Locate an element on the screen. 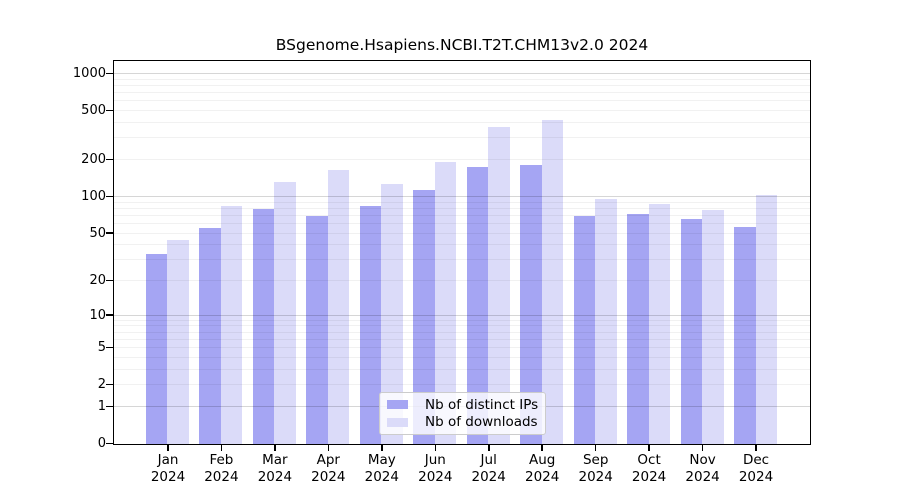  x-axis-label-dec: Dec 2024 is located at coordinates (756, 468).